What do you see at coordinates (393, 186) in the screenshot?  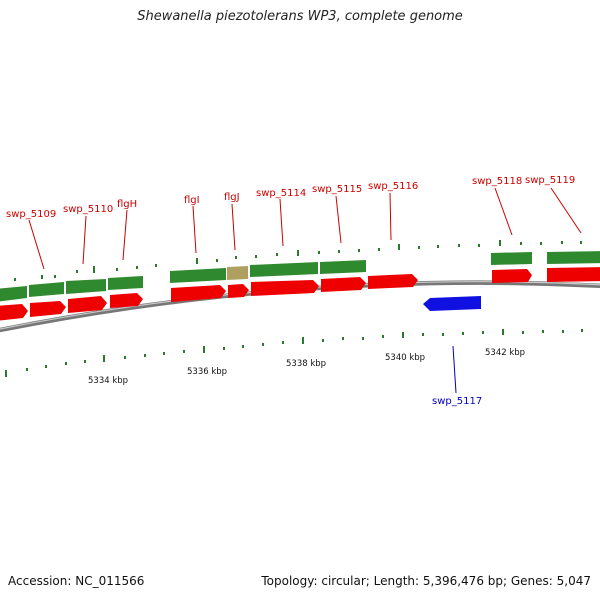 I see `gene-label-swp_5116: swp_5116` at bounding box center [393, 186].